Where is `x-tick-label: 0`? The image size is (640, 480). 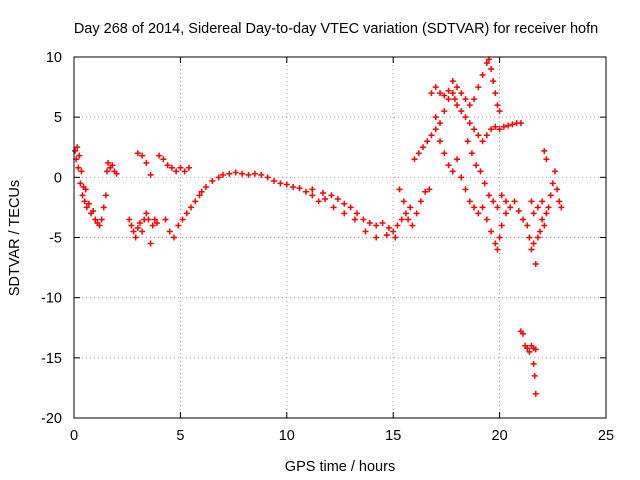 x-tick-label: 0 is located at coordinates (74, 436).